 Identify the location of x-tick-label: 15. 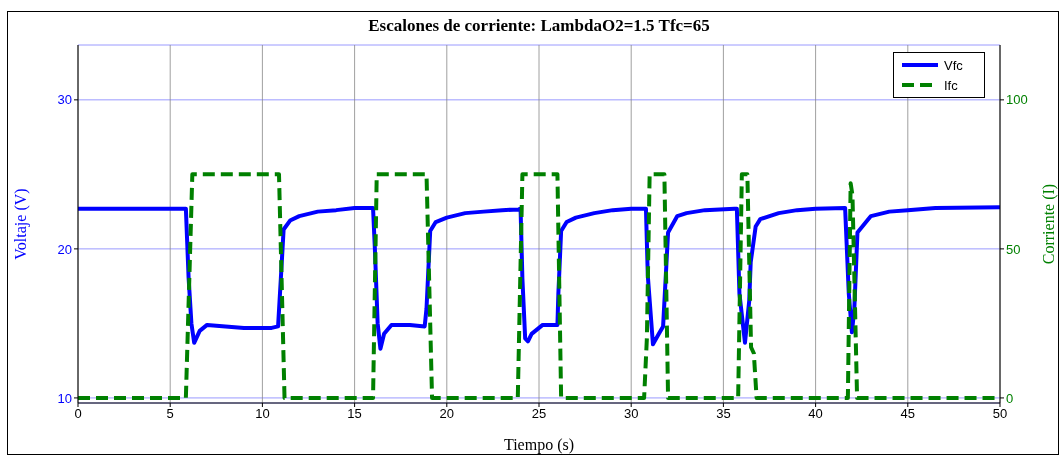
(354, 414).